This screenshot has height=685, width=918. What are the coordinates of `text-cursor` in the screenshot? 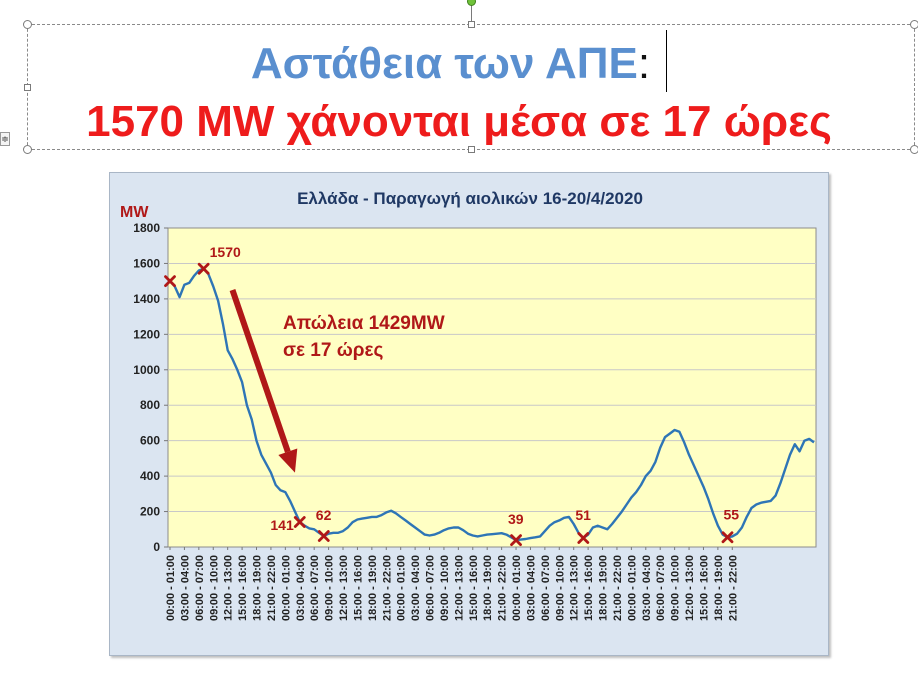 It's located at (667, 61).